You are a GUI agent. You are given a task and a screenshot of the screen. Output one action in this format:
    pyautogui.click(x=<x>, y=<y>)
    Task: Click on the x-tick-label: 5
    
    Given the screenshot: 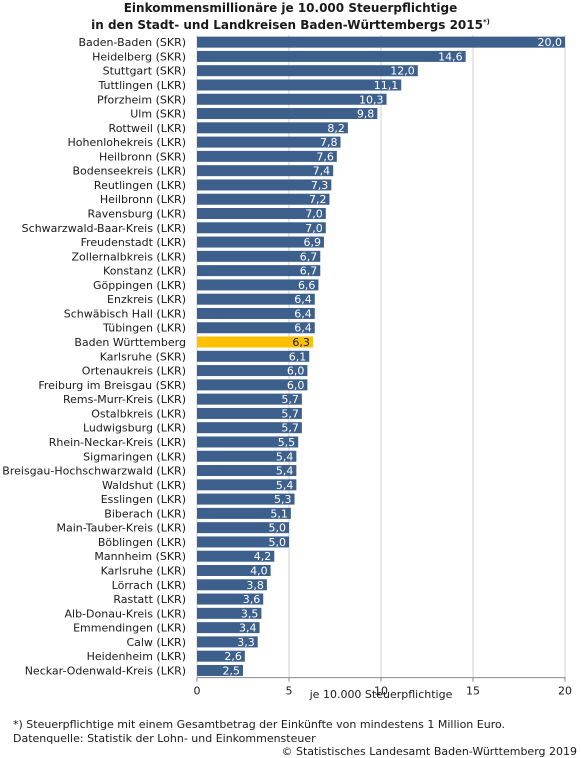 What is the action you would take?
    pyautogui.click(x=289, y=691)
    